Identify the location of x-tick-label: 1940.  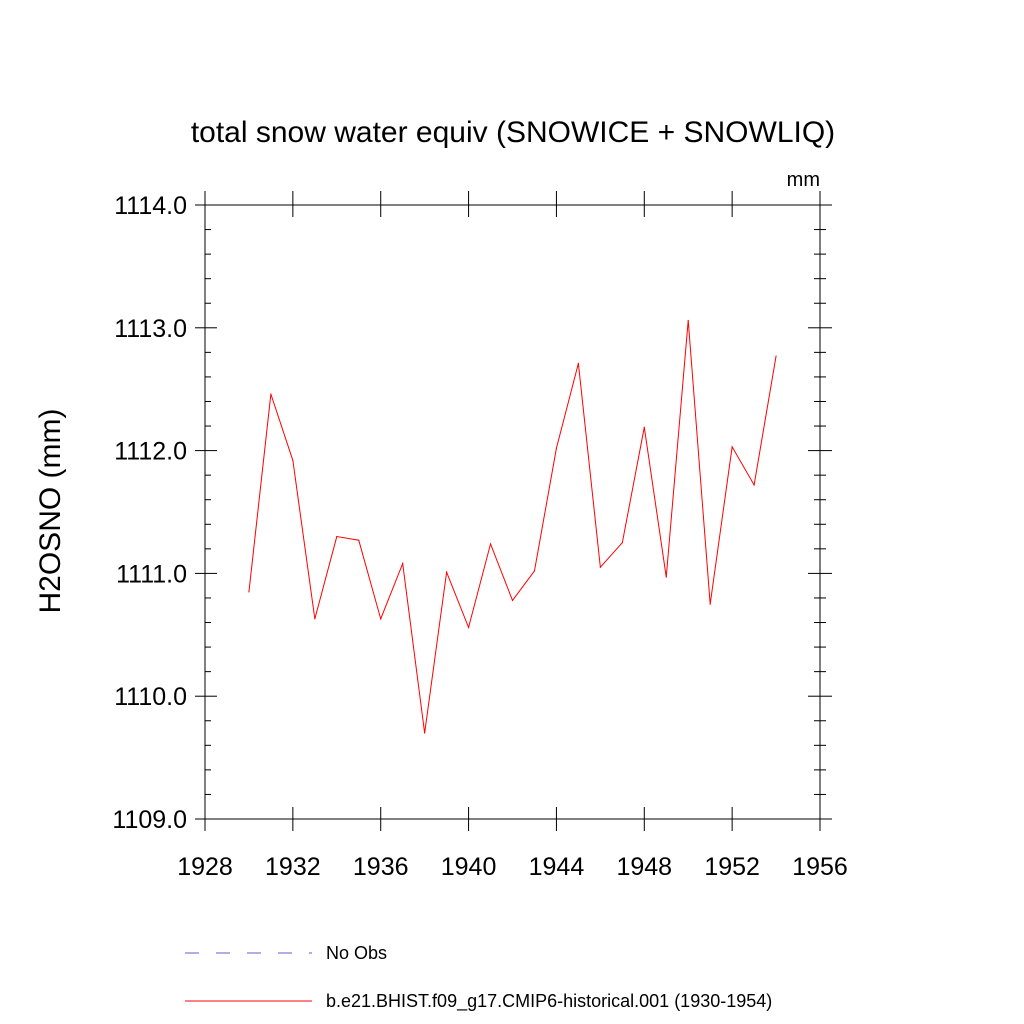
(469, 867).